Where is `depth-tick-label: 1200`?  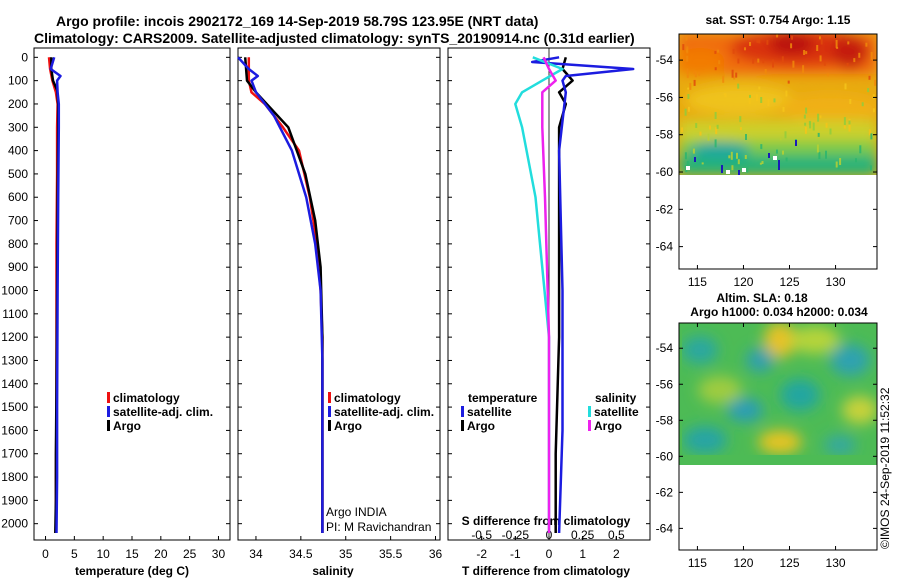
depth-tick-label: 1200 is located at coordinates (14, 337).